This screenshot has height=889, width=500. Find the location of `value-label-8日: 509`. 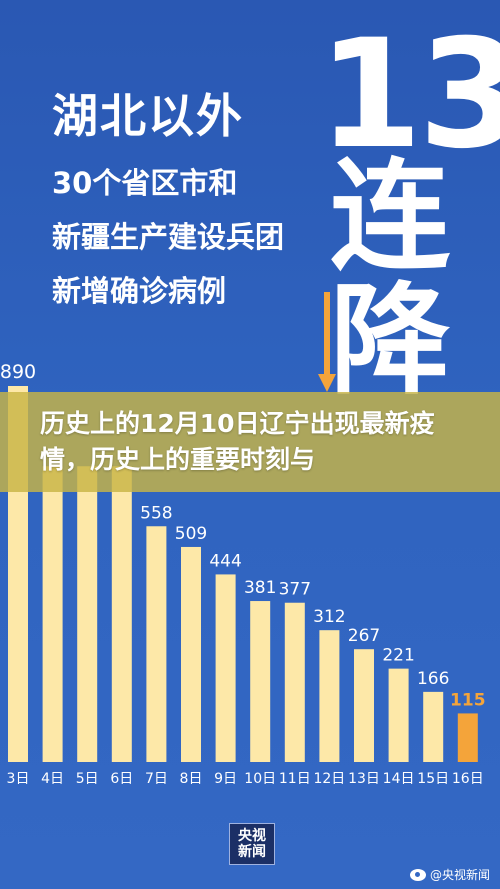

value-label-8日: 509 is located at coordinates (191, 534).